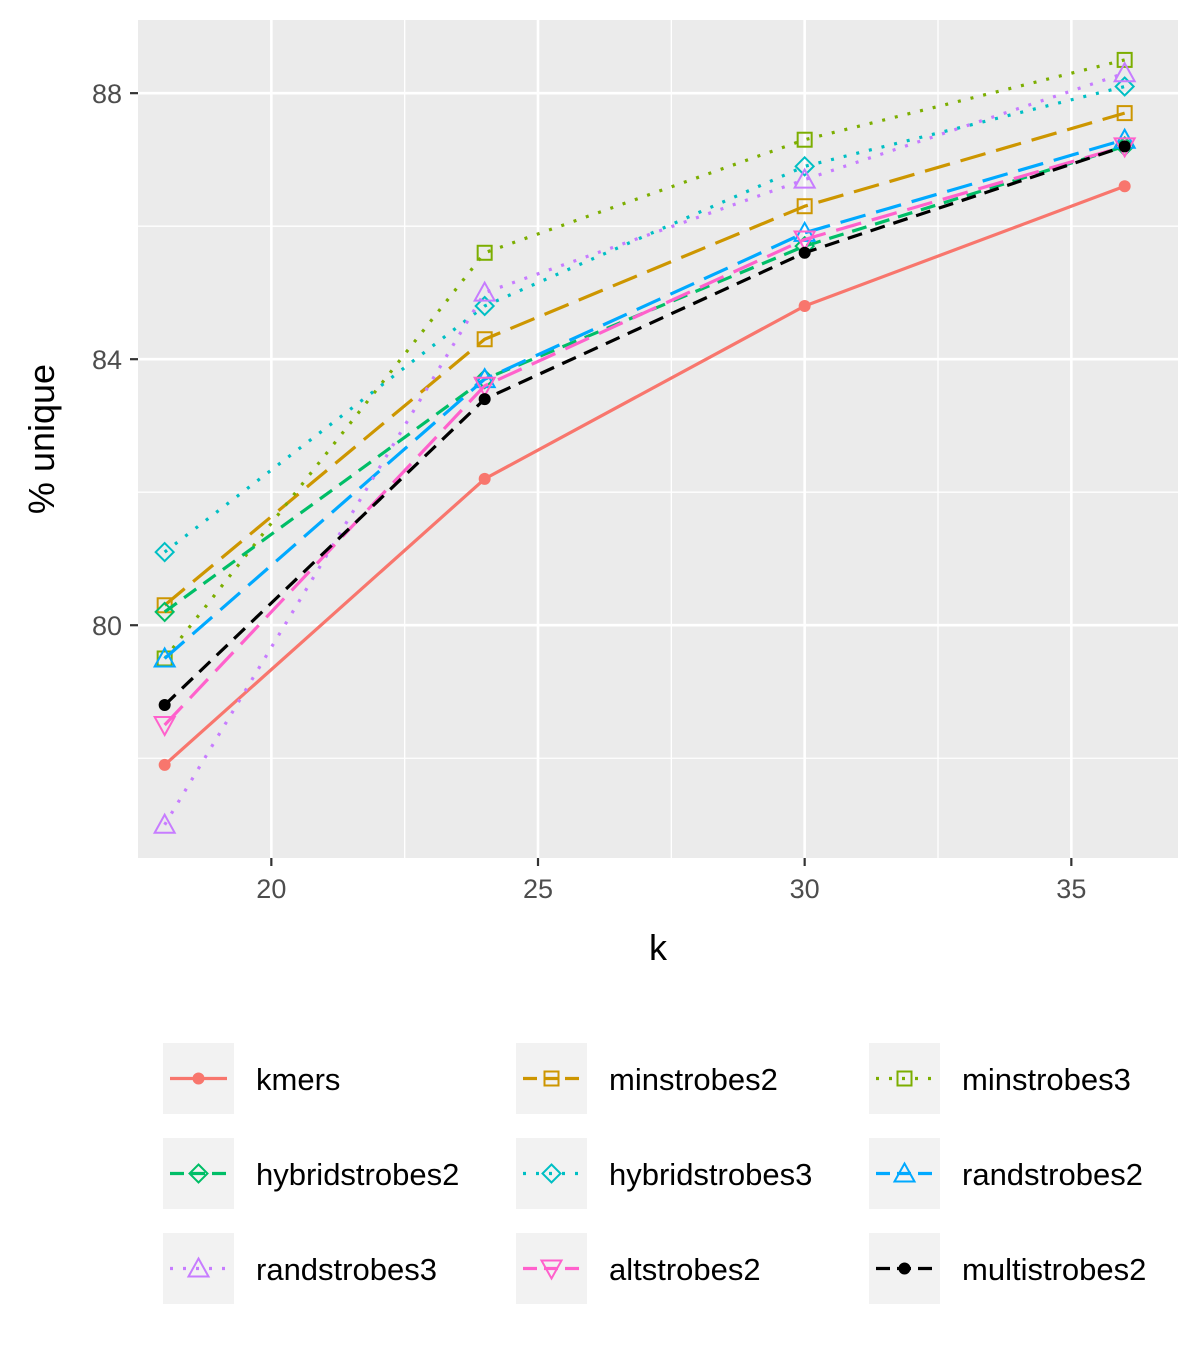  Describe the element at coordinates (346, 1269) in the screenshot. I see `legend-label: randstrobes3` at that location.